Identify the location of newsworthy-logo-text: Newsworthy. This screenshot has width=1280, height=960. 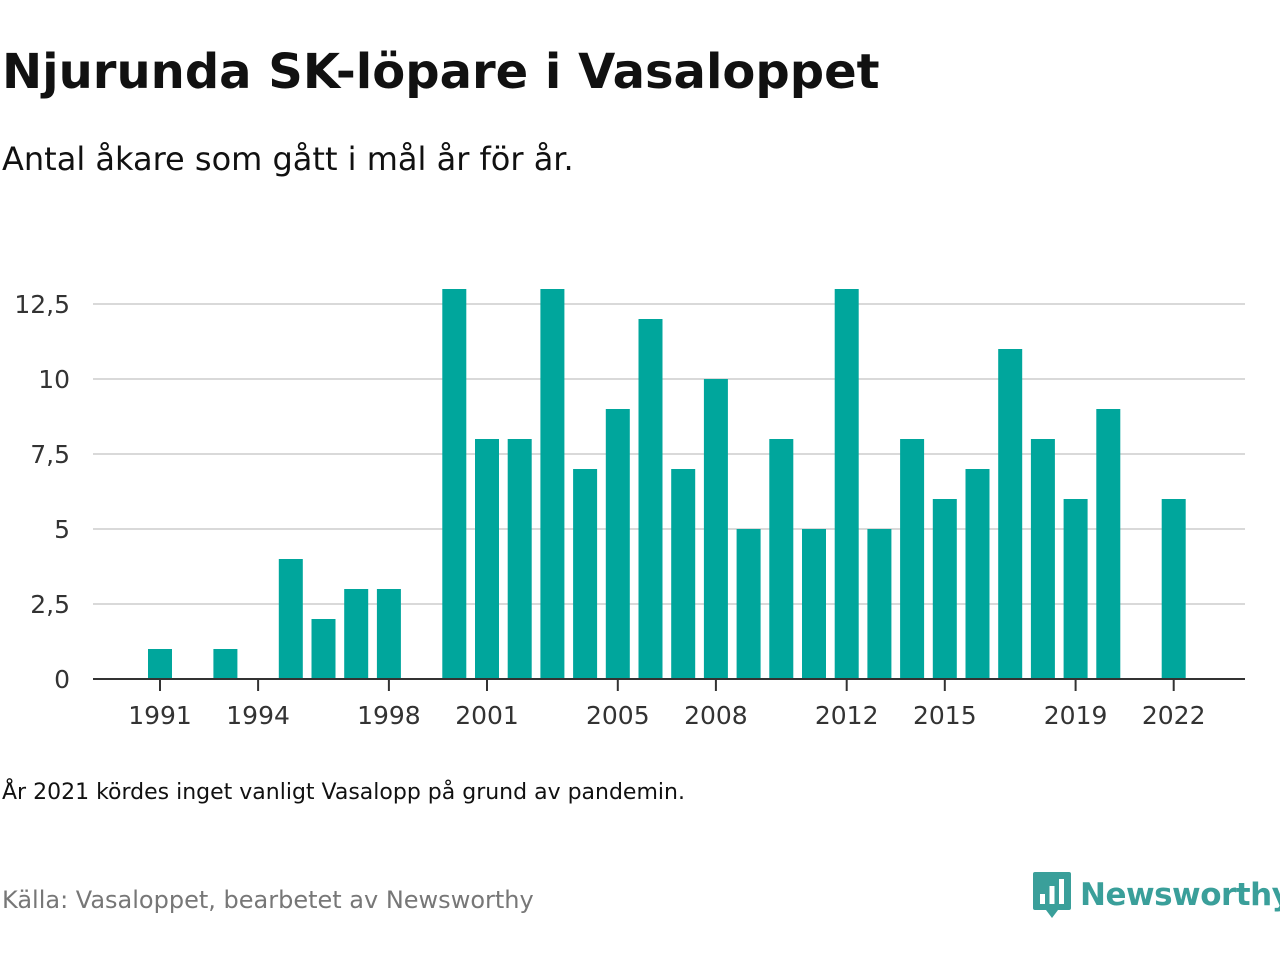
(1180, 895).